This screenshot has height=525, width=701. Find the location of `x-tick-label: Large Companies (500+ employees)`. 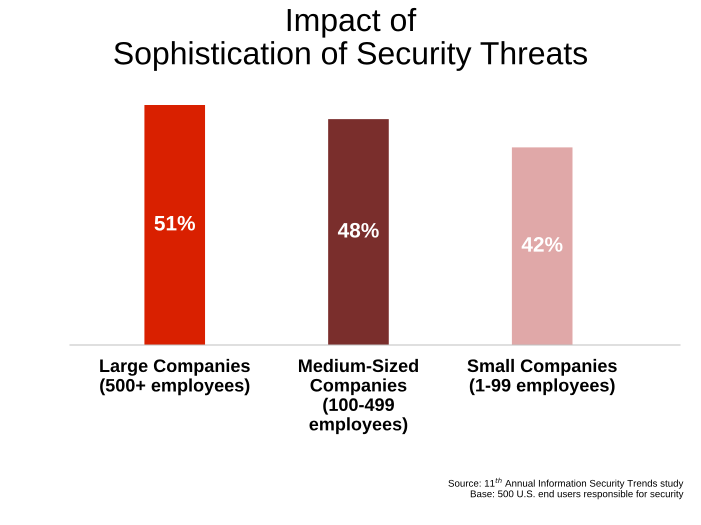

x-tick-label: Large Companies (500+ employees) is located at coordinates (175, 377).